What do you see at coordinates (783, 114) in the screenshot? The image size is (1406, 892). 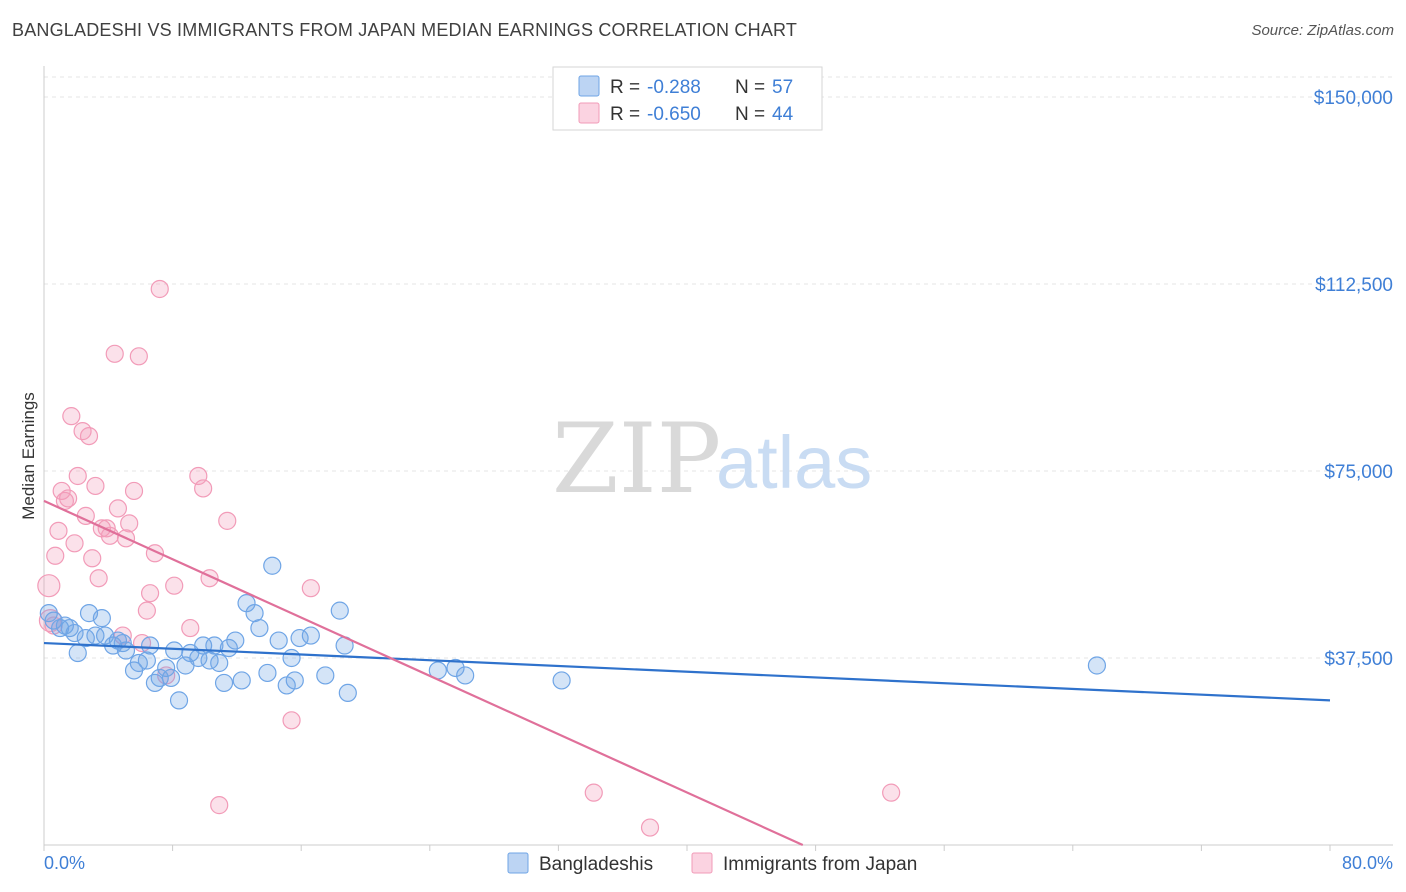 I see `legend-n-value: 44` at bounding box center [783, 114].